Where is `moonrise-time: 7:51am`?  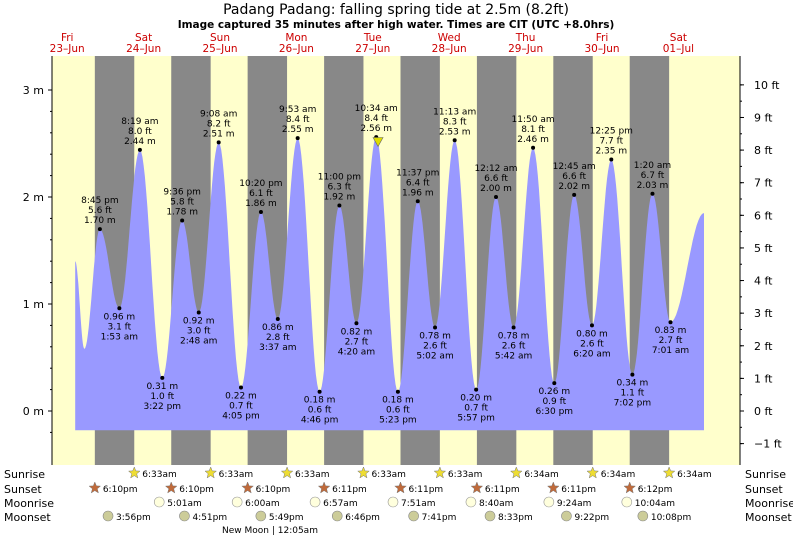
moonrise-time: 7:51am is located at coordinates (418, 504).